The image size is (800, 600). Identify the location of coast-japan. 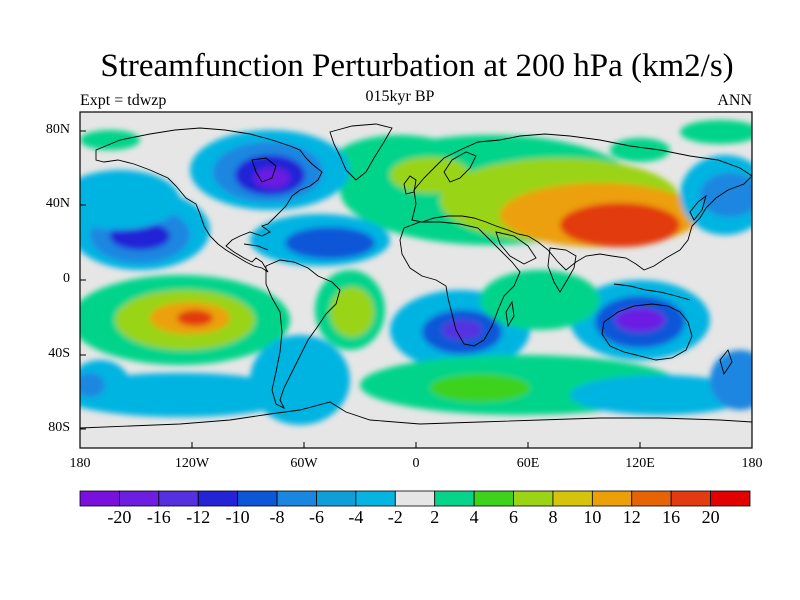
(698, 207).